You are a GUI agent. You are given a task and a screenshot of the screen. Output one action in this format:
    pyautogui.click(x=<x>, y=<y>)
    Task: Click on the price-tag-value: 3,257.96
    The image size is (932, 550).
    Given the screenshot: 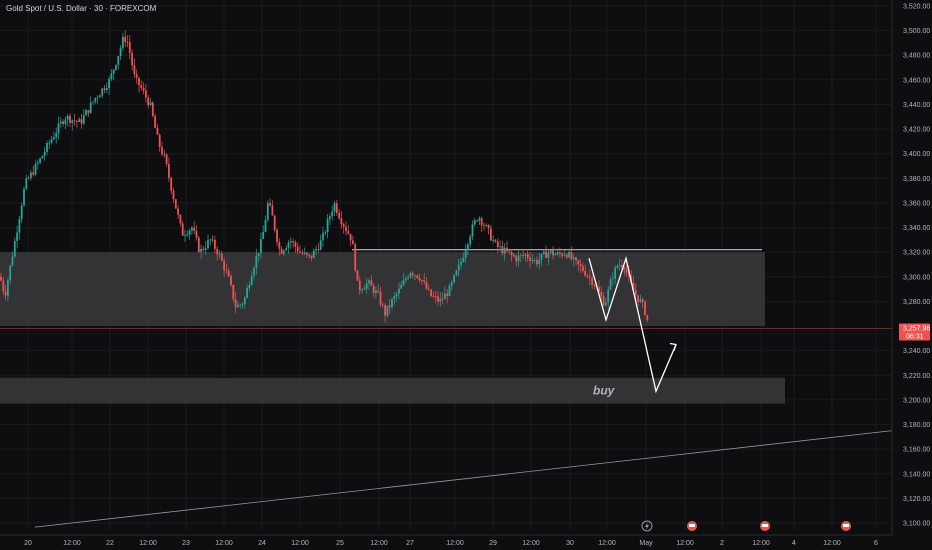 What is the action you would take?
    pyautogui.click(x=916, y=329)
    